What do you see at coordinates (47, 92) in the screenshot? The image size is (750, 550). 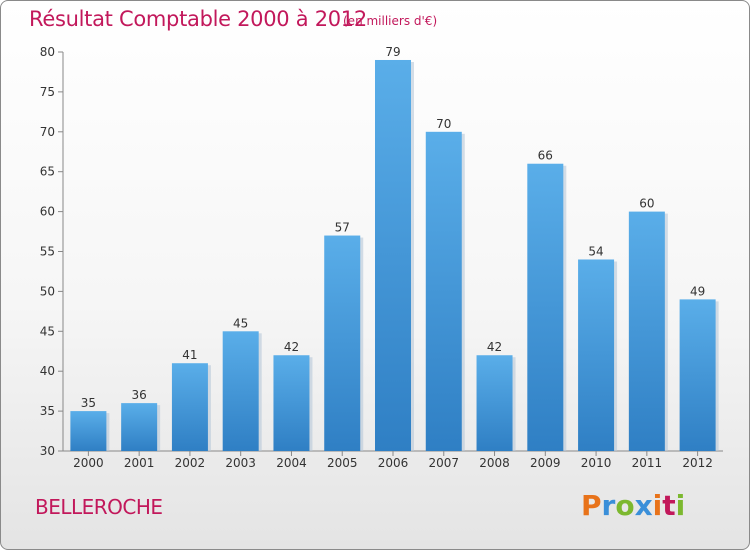 I see `y-tick-label: 75` at bounding box center [47, 92].